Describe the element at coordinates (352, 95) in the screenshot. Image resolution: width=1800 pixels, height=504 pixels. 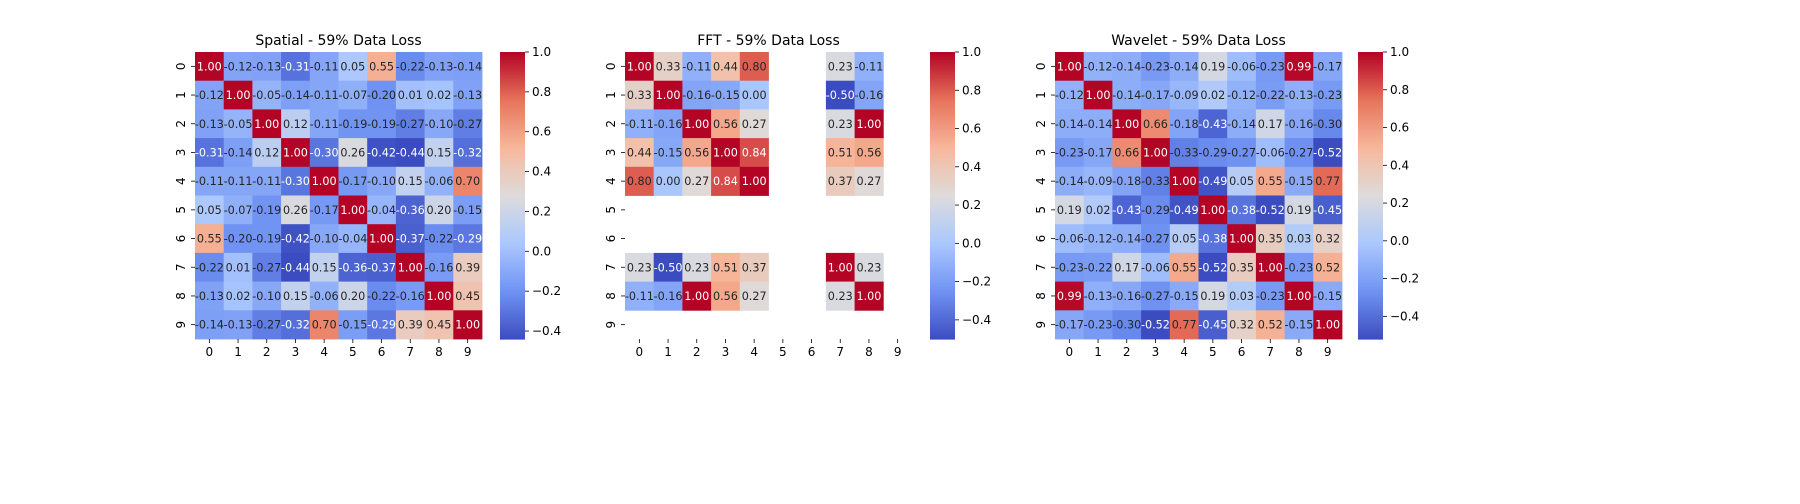
I see `cell-label: -0.07` at that location.